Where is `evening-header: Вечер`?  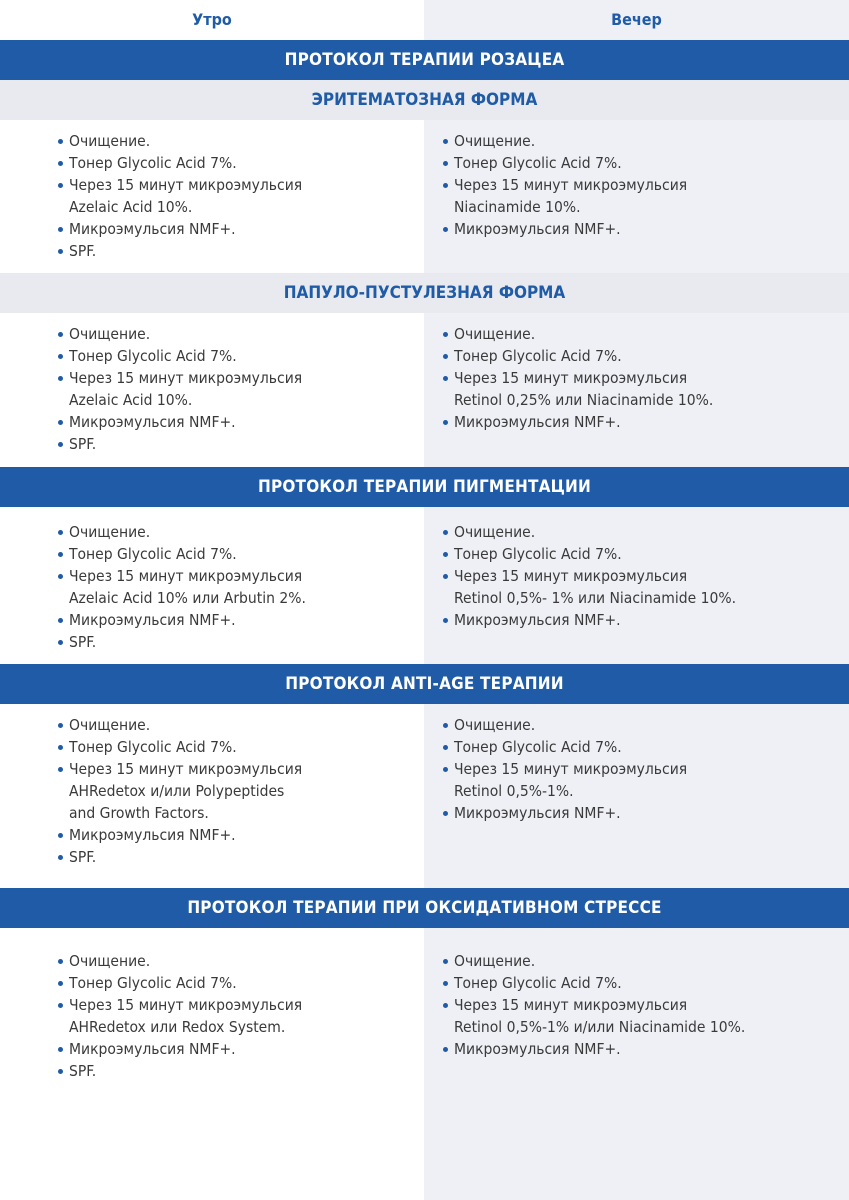
evening-header: Вечер is located at coordinates (636, 19).